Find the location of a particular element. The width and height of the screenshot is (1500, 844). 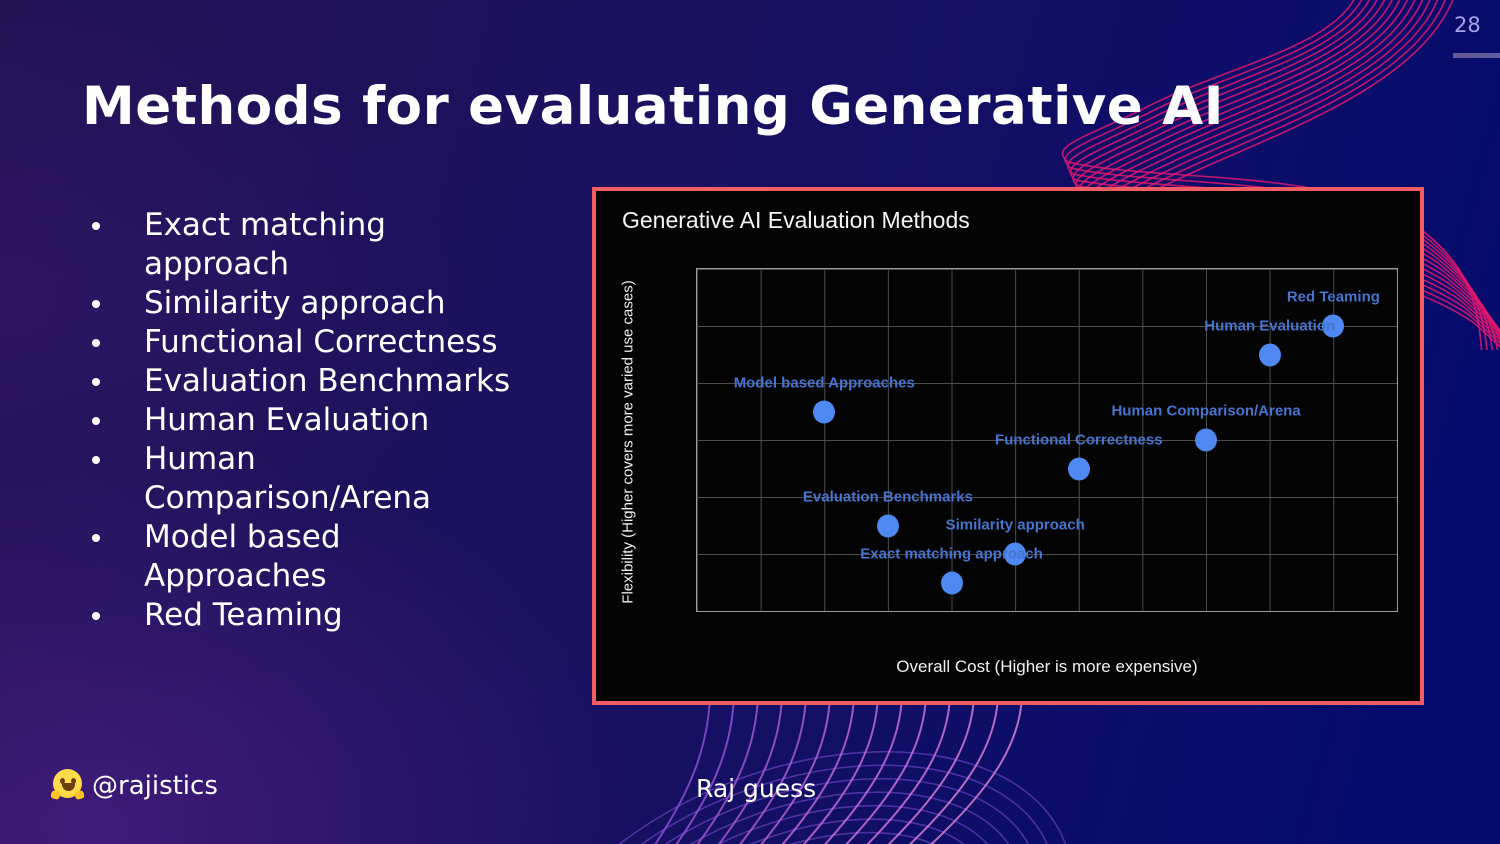

data-point-label: Red Teaming is located at coordinates (1333, 297).